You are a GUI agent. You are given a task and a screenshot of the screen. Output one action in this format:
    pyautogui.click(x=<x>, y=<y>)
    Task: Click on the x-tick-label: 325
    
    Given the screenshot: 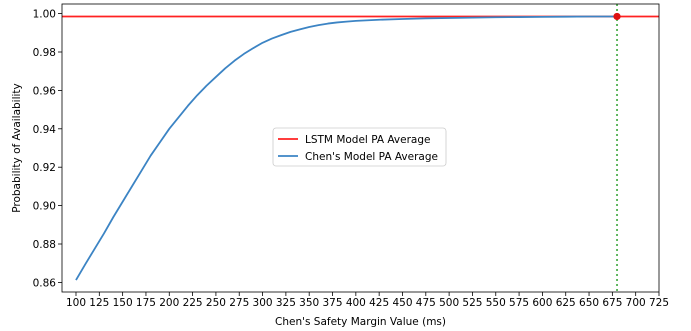 What is the action you would take?
    pyautogui.click(x=286, y=303)
    